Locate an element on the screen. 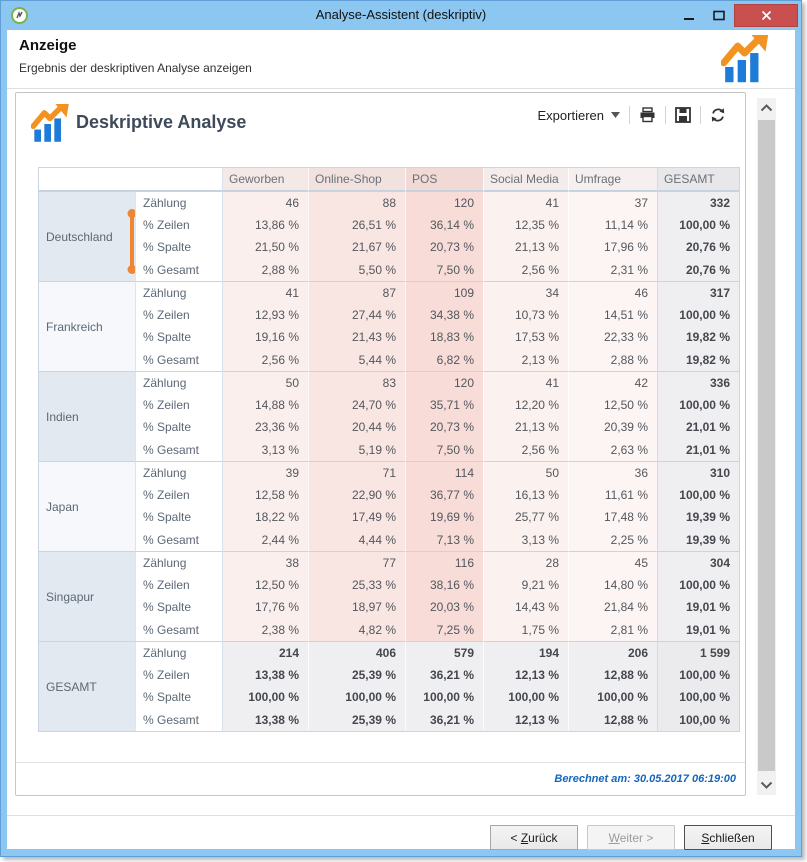 Image resolution: width=807 pixels, height=862 pixels. table-cell: 27,44 % is located at coordinates (356, 314).